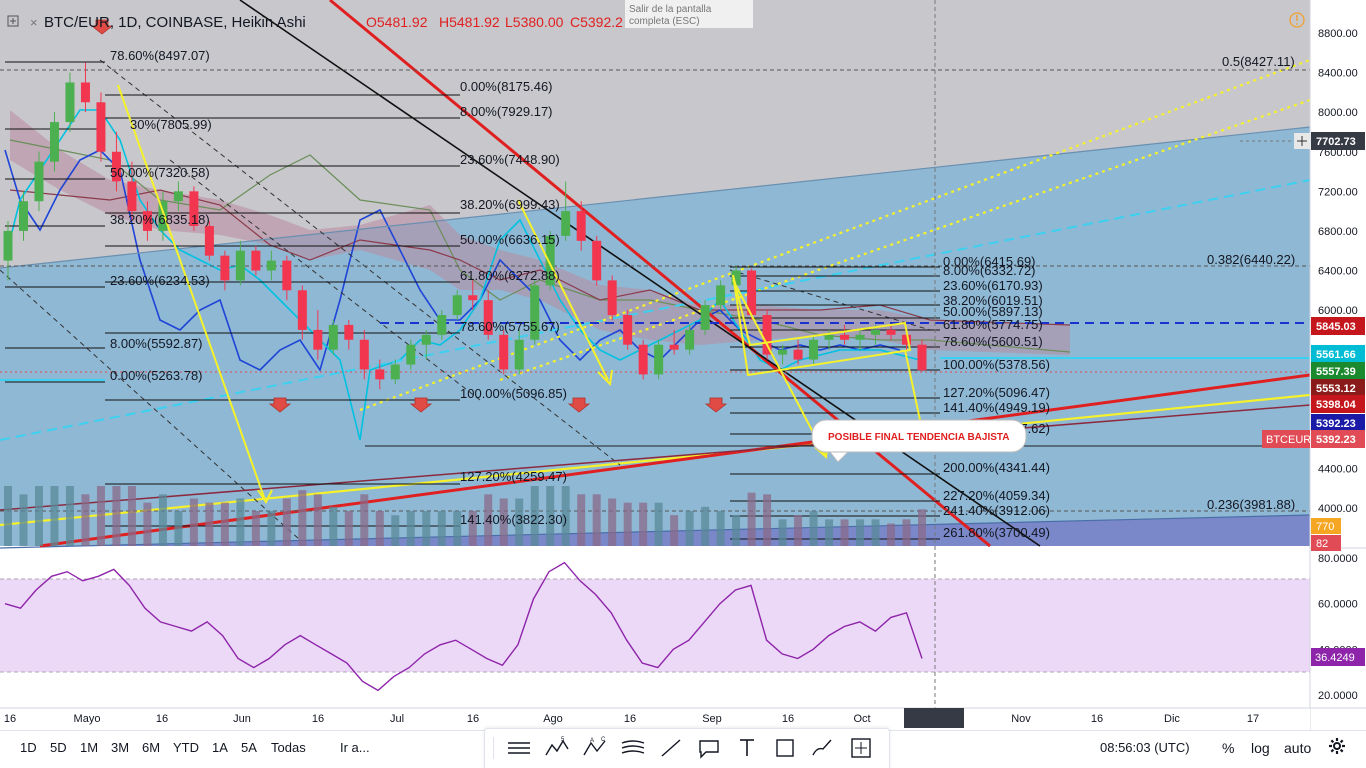  What do you see at coordinates (1325, 527) in the screenshot?
I see `volume-tag-label: 770` at bounding box center [1325, 527].